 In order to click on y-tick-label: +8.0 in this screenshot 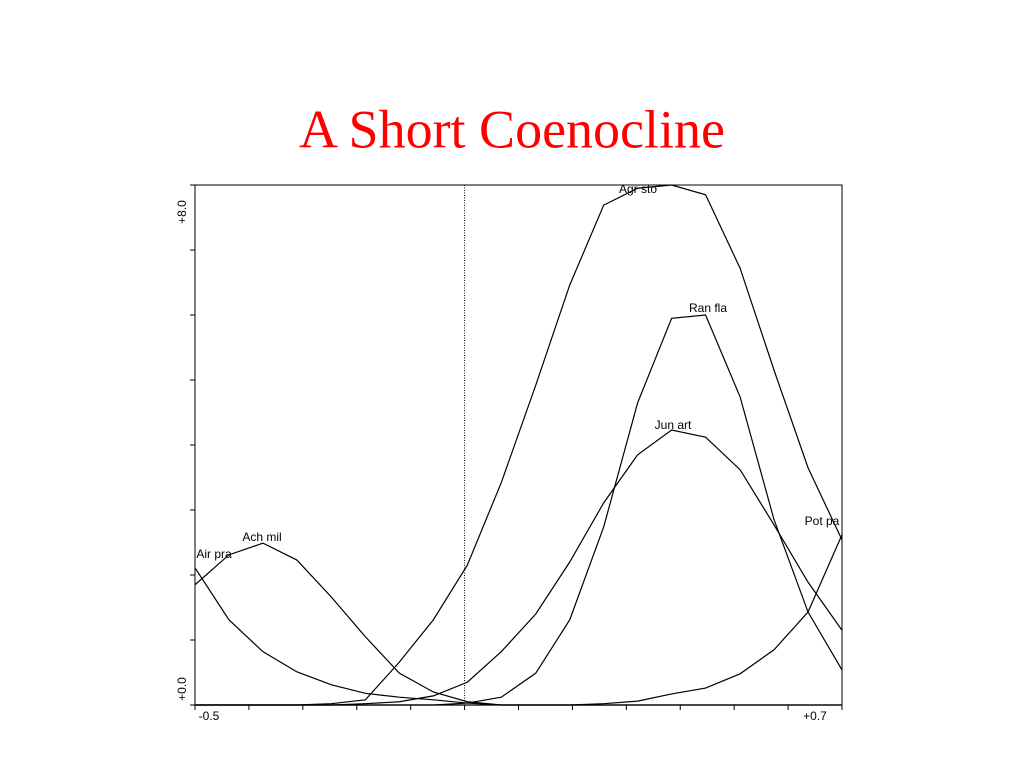, I will do `click(182, 212)`.